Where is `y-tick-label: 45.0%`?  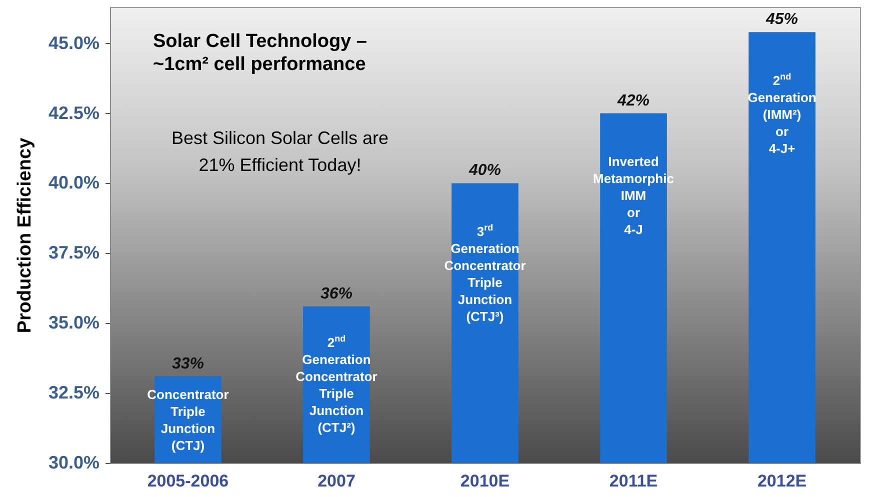 y-tick-label: 45.0% is located at coordinates (74, 42).